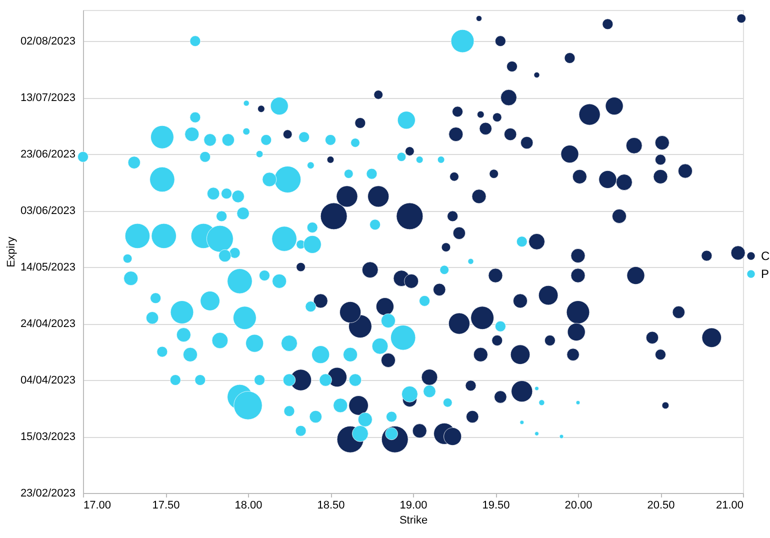  I want to click on x-tick-label: 18.50, so click(331, 506).